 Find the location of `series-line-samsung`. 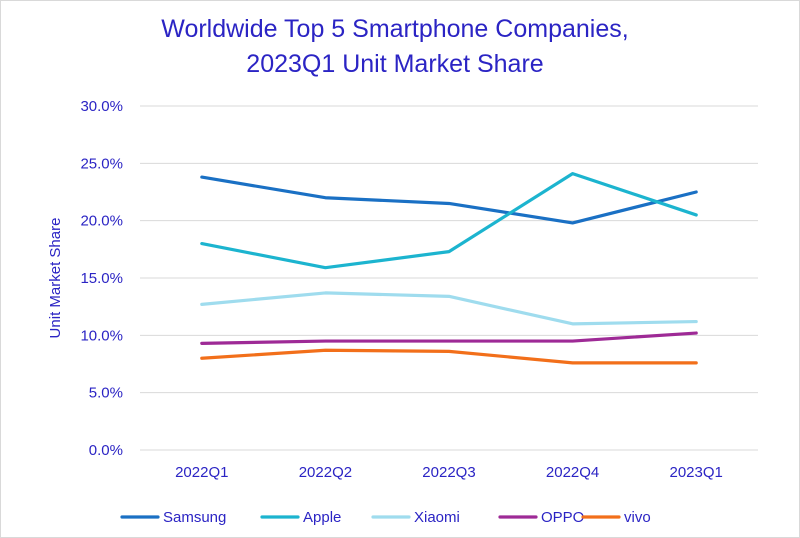

series-line-samsung is located at coordinates (449, 200).